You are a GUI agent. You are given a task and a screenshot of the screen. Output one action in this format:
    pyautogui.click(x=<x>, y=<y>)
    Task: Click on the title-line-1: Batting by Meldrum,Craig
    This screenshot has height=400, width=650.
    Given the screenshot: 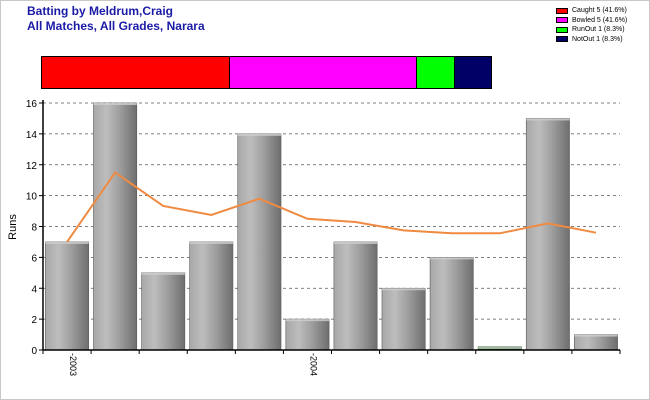 What is the action you would take?
    pyautogui.click(x=100, y=11)
    